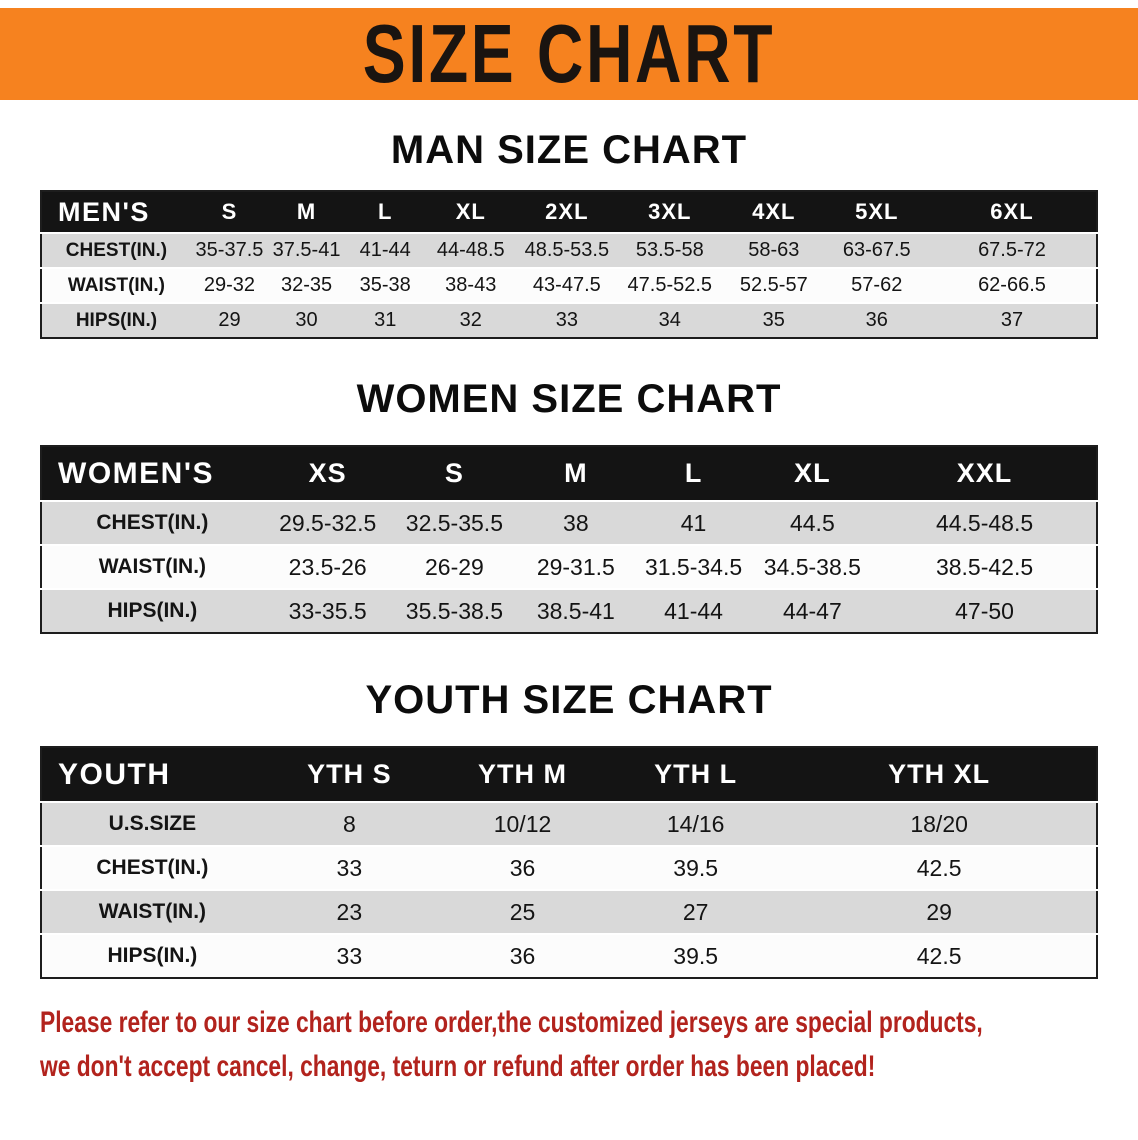 The width and height of the screenshot is (1138, 1140). I want to click on measurement-value-cell: 35-38, so click(385, 285).